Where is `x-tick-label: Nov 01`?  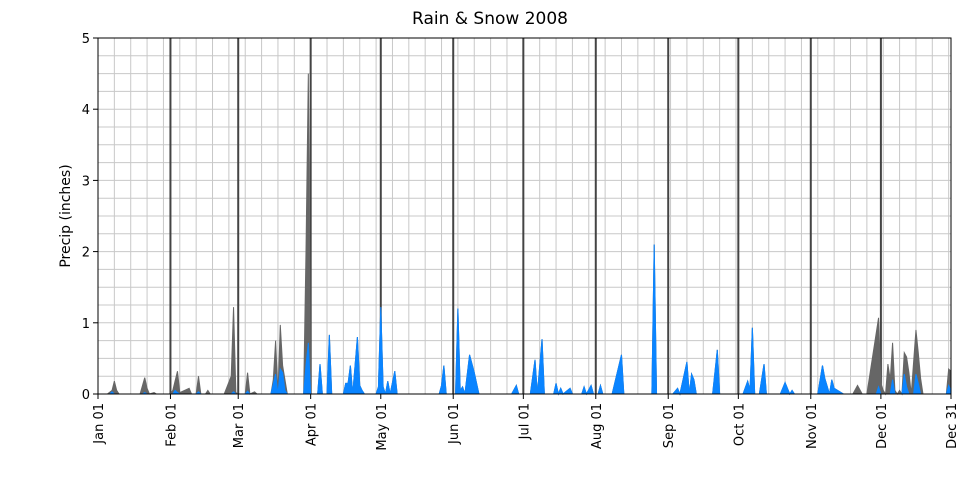 x-tick-label: Nov 01 is located at coordinates (812, 426).